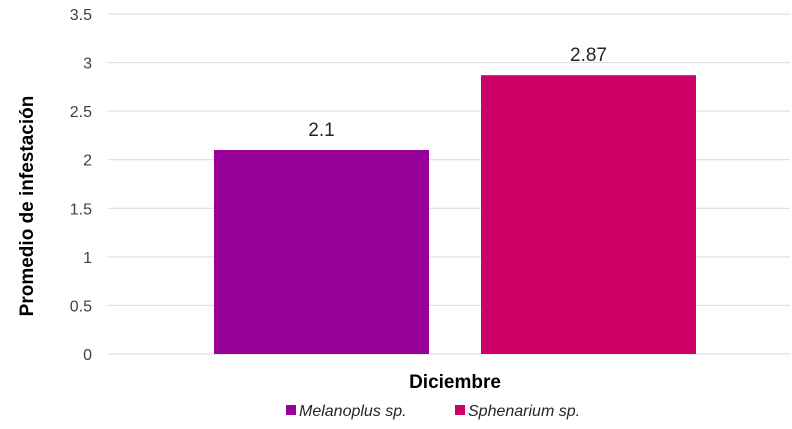 The width and height of the screenshot is (792, 429). Describe the element at coordinates (81, 112) in the screenshot. I see `y-tick-label: 2.5` at that location.